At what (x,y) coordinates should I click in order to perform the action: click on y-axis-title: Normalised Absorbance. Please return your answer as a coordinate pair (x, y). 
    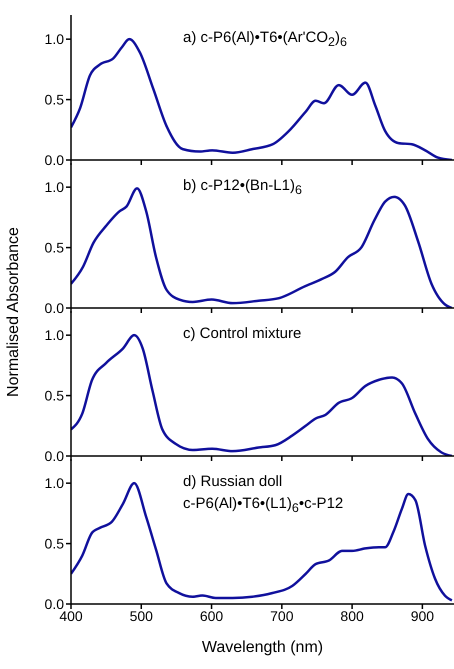
    Looking at the image, I should click on (14, 312).